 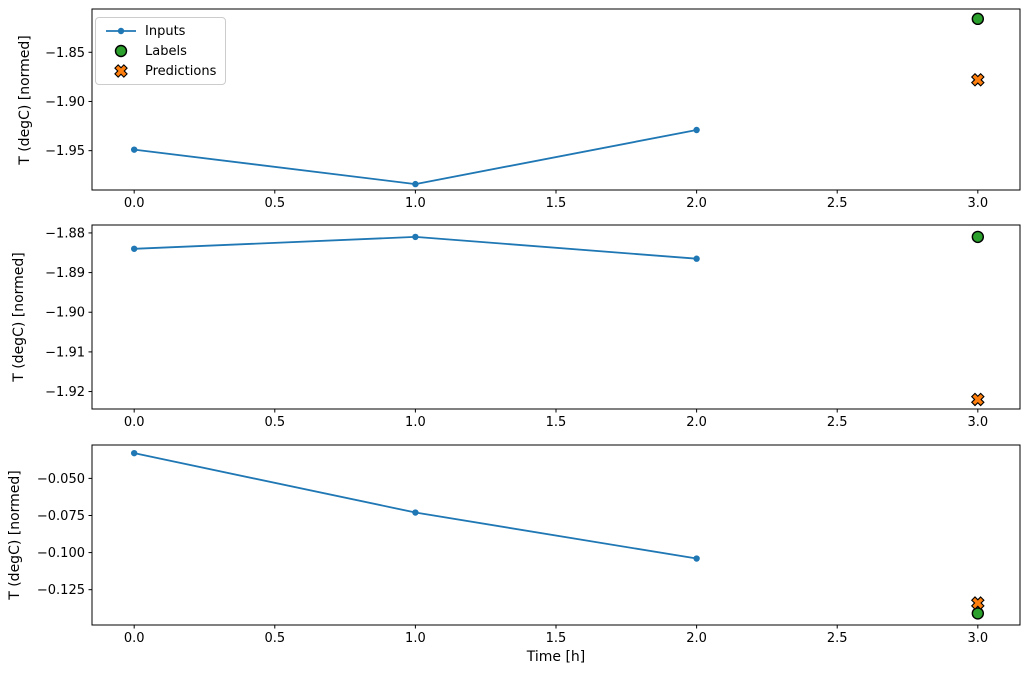 I want to click on y-axis-label-panel-1: T (degC) [normed], so click(x=25, y=100).